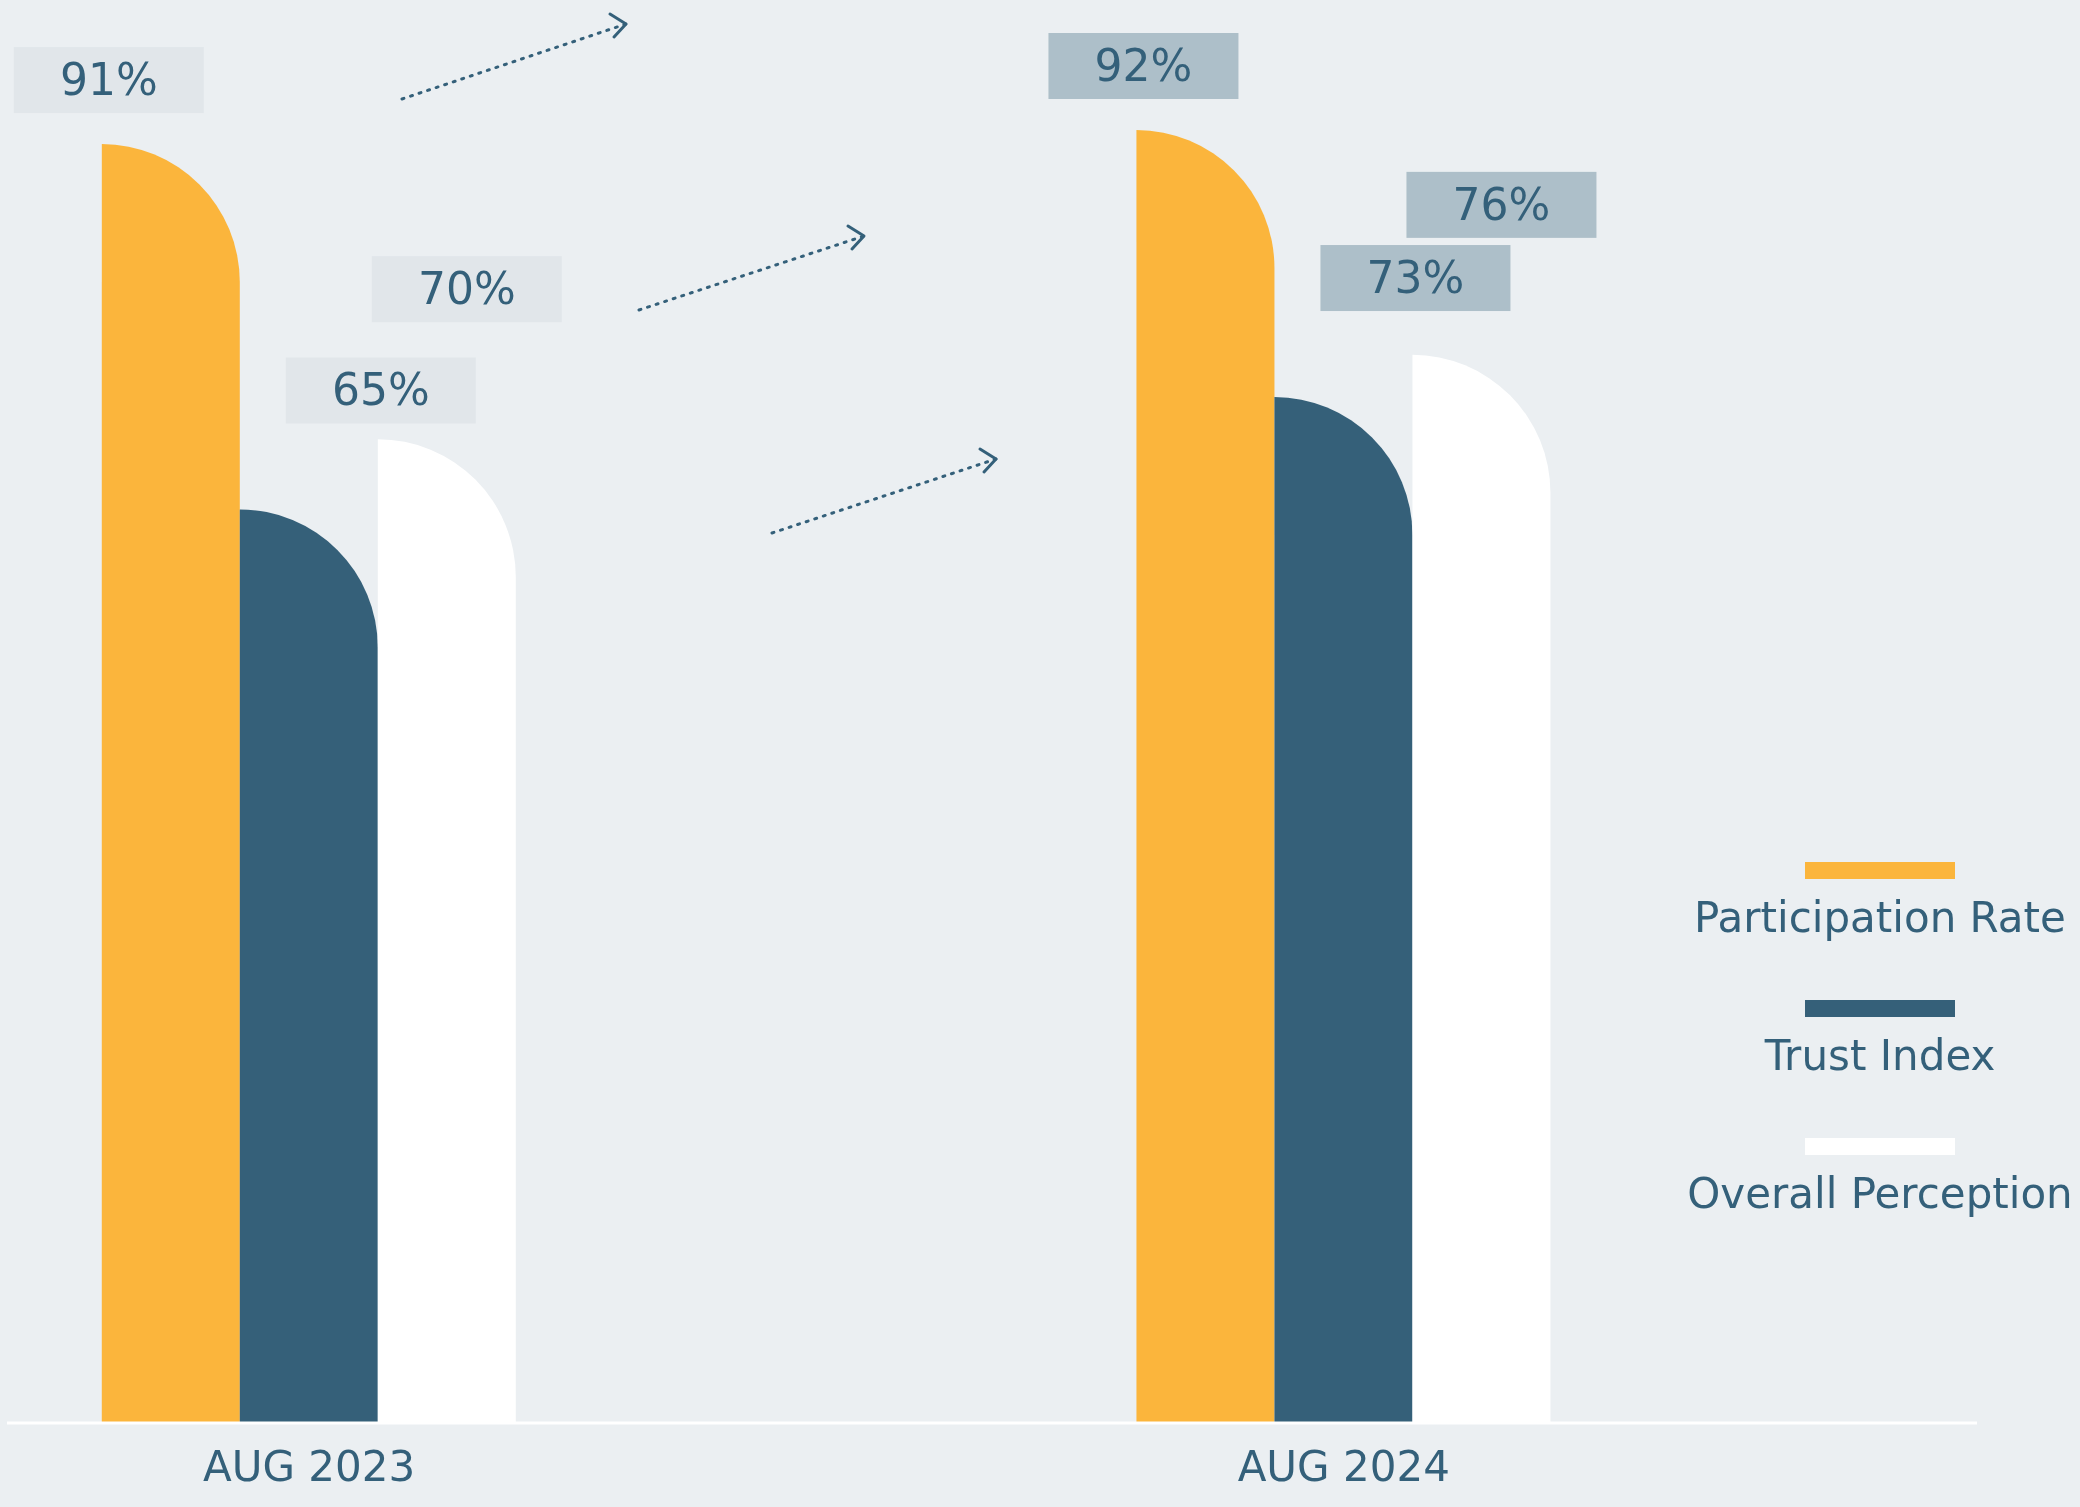 The image size is (2080, 1507). I want to click on data-label: 73%, so click(1415, 278).